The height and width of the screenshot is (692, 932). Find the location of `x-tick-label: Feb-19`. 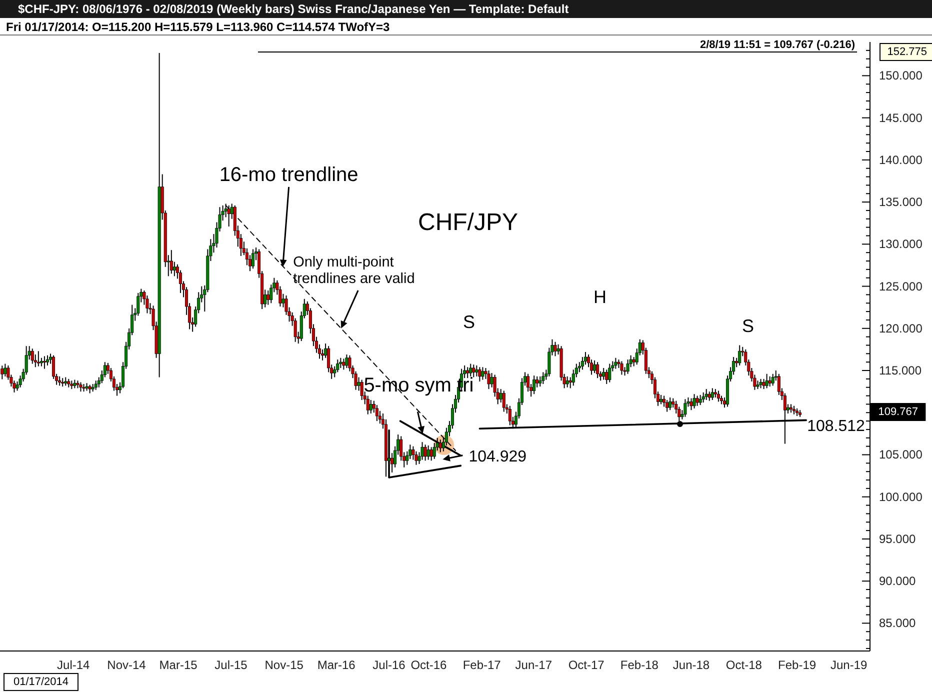

x-tick-label: Feb-19 is located at coordinates (797, 665).